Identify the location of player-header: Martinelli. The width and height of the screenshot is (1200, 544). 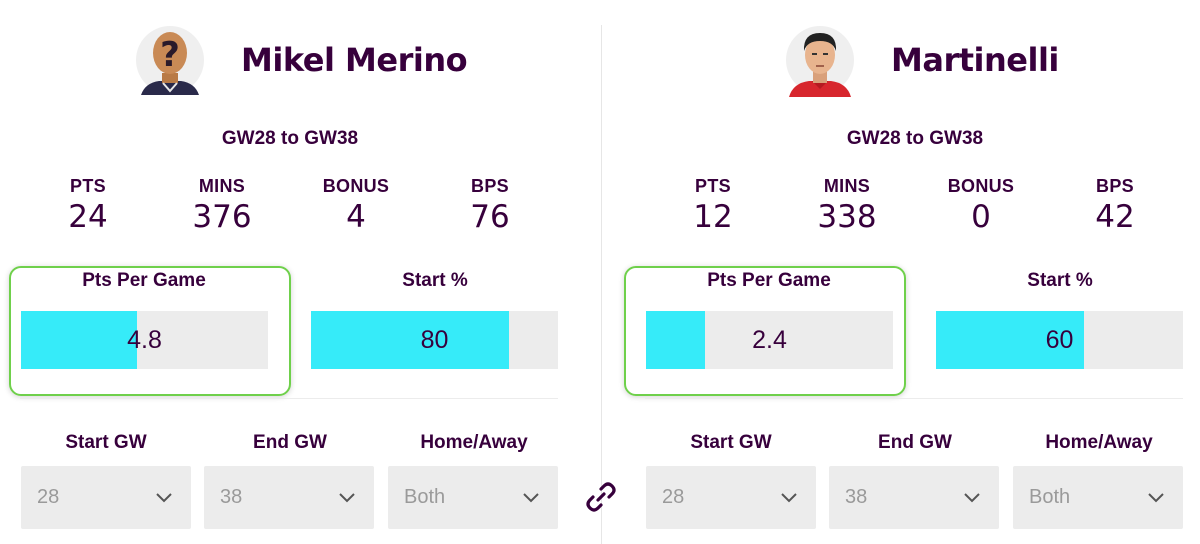
(922, 60).